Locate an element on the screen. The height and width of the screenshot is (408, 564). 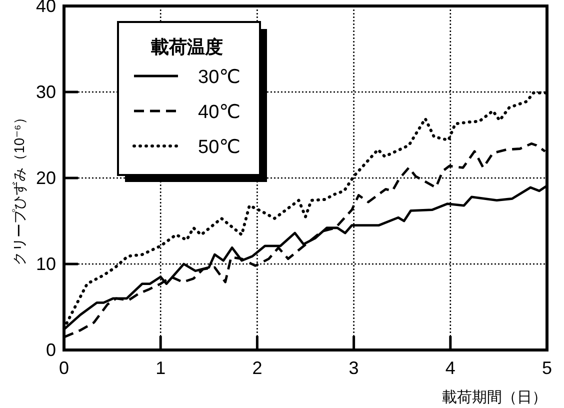
x-tick-label: 3 is located at coordinates (353, 368).